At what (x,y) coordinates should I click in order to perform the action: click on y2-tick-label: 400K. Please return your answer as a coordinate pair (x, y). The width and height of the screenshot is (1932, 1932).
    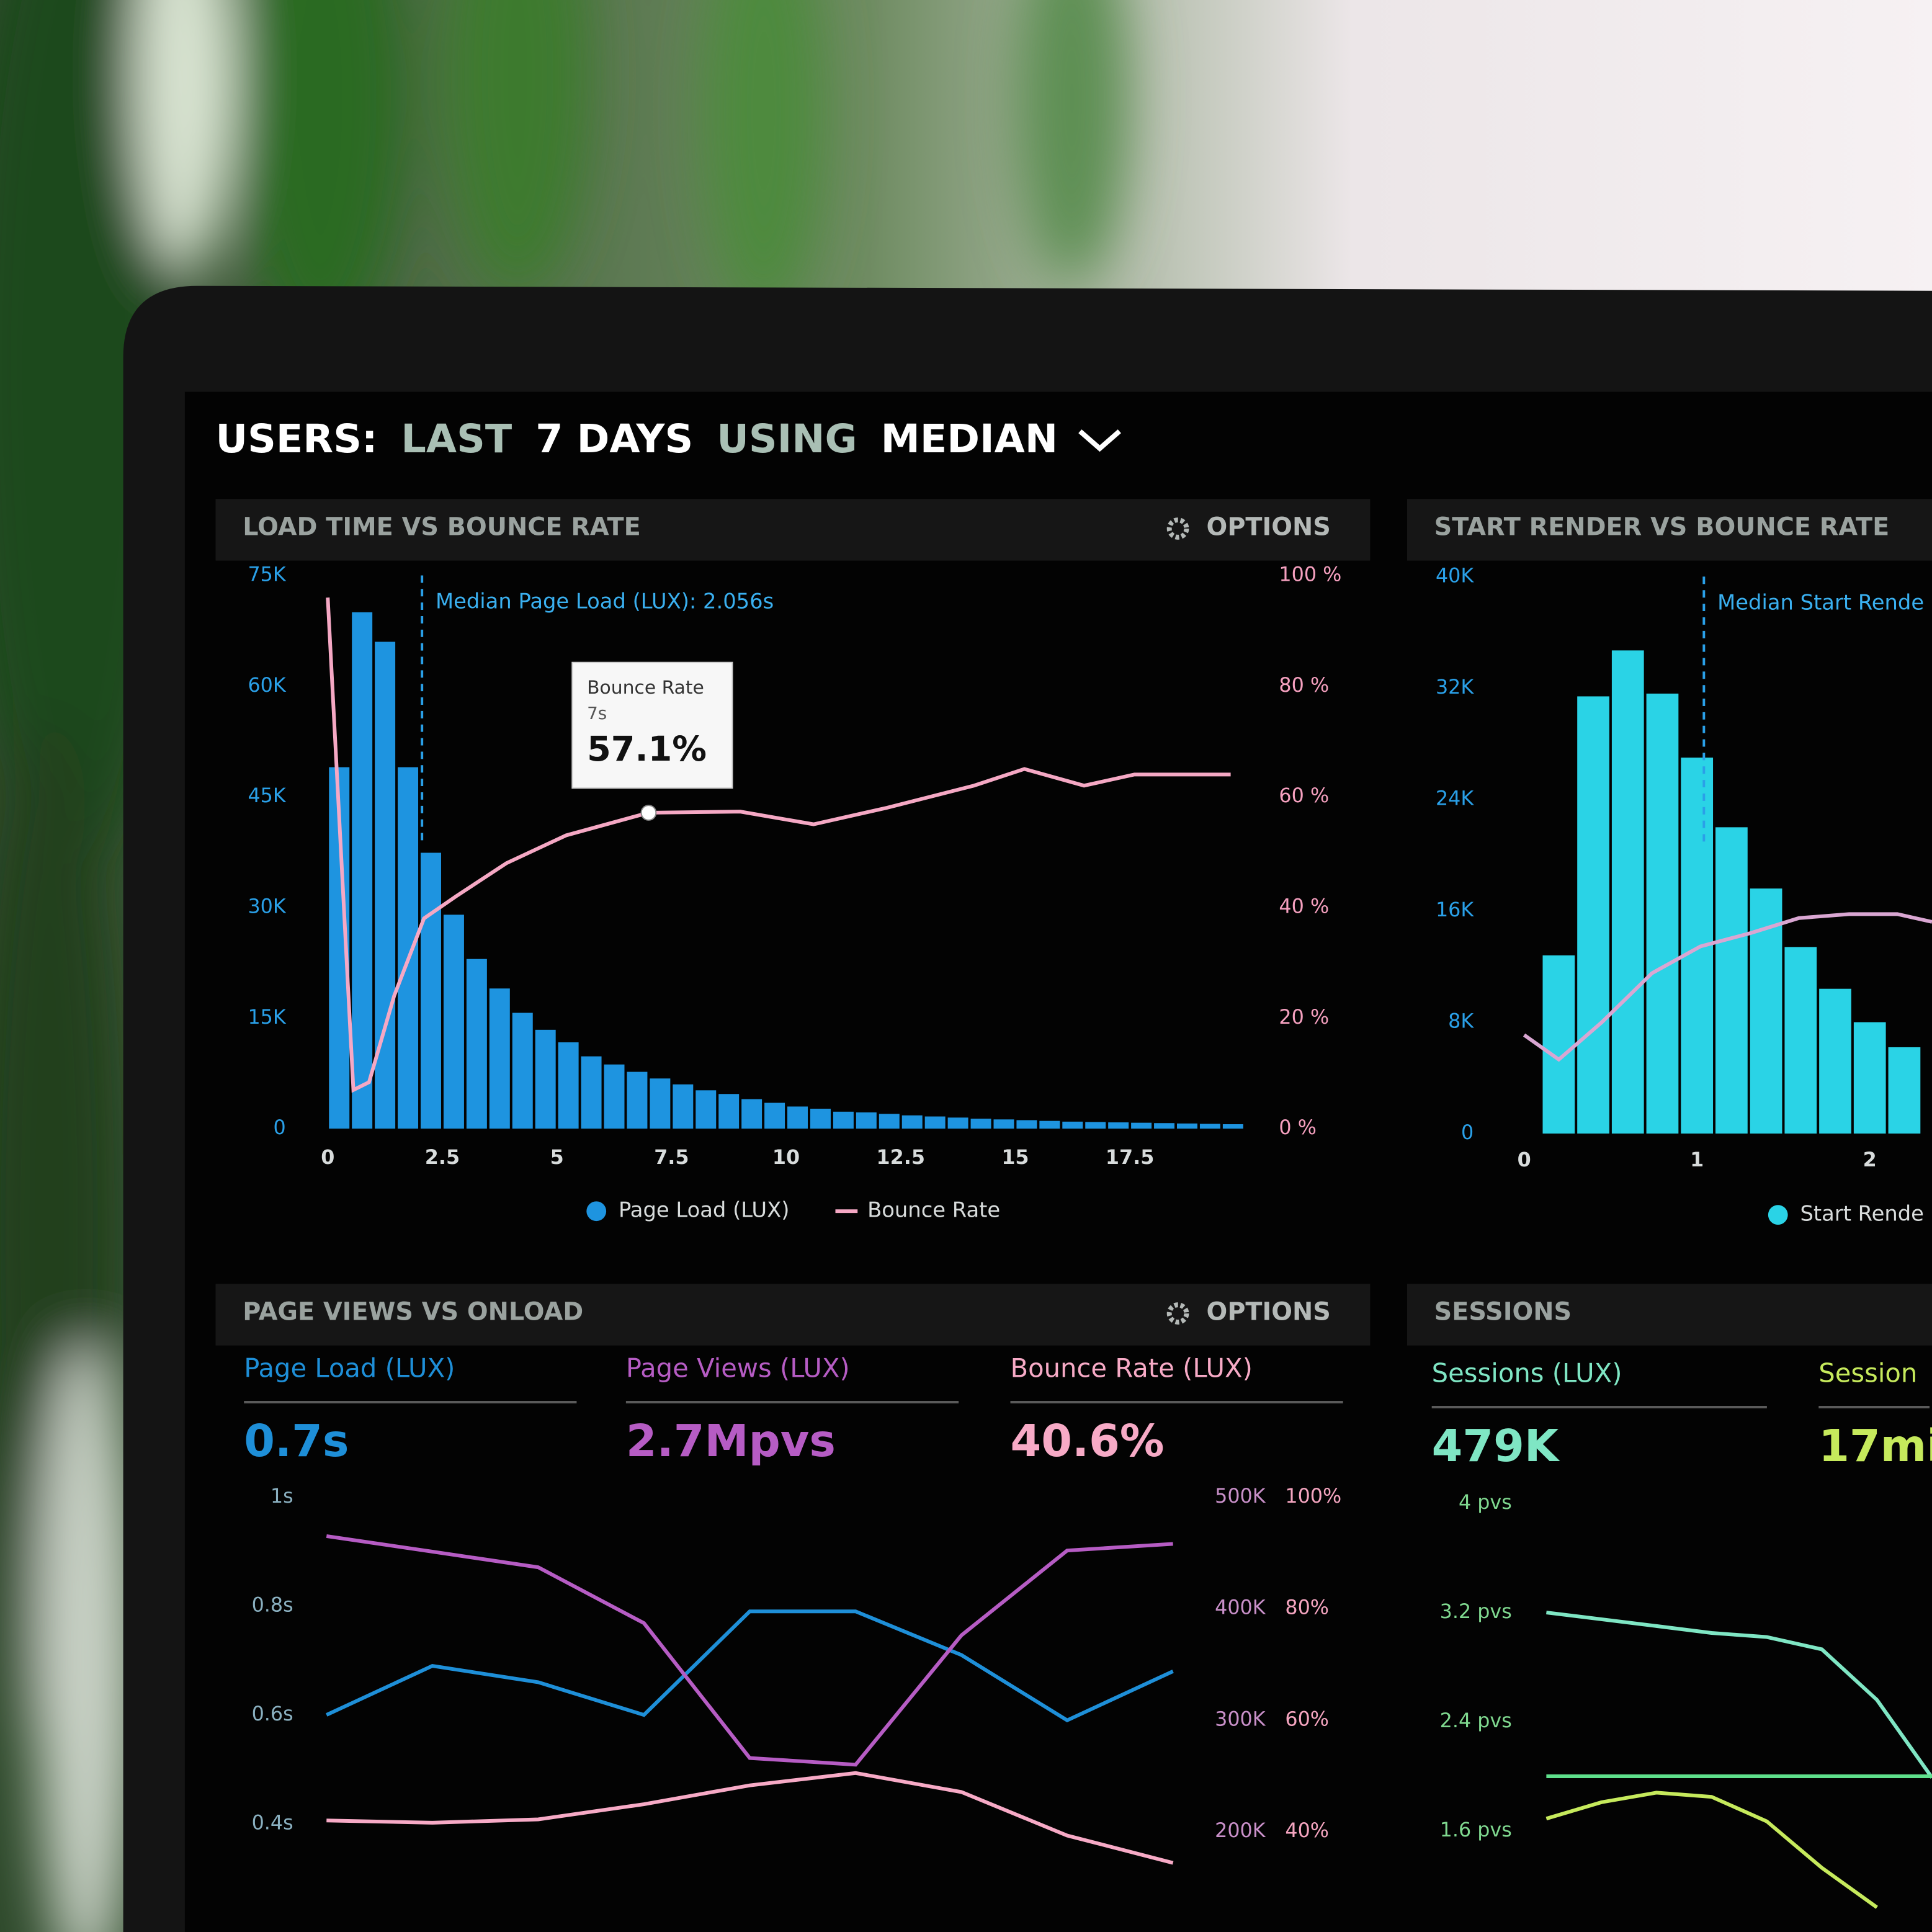
    Looking at the image, I should click on (1240, 1608).